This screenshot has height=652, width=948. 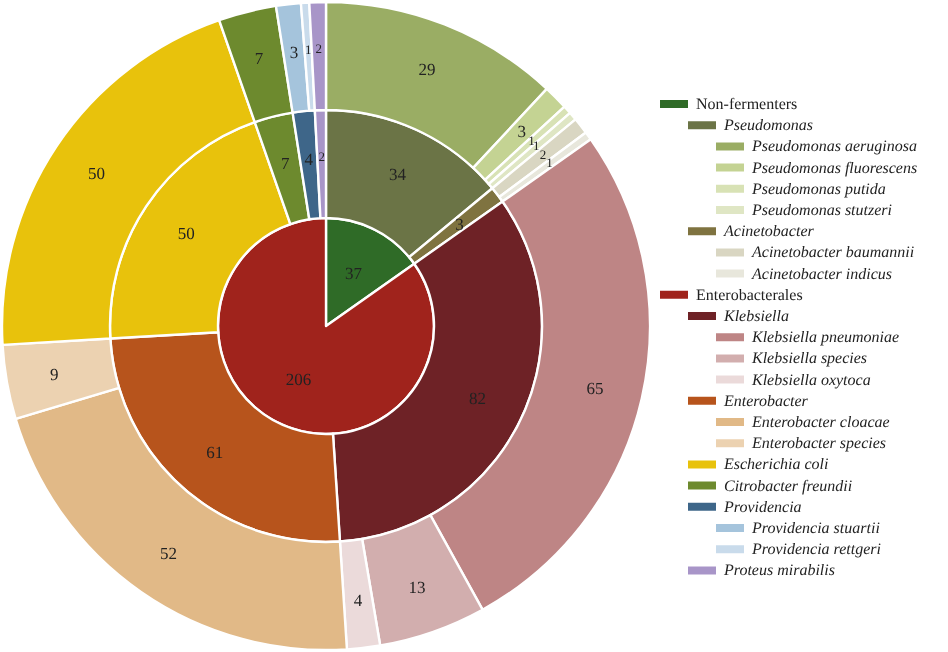 What do you see at coordinates (809, 358) in the screenshot?
I see `legend-label: Klebsiella species` at bounding box center [809, 358].